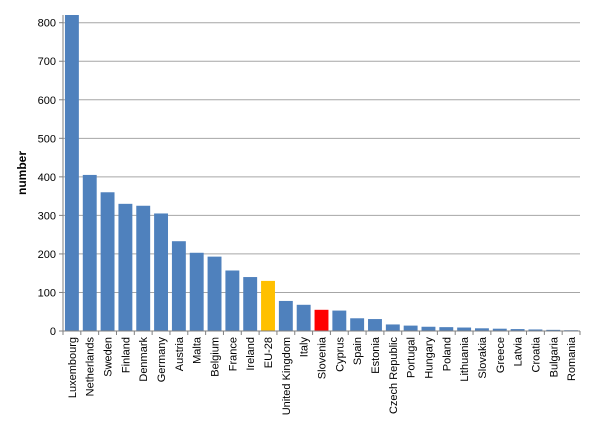 The image size is (597, 438). What do you see at coordinates (214, 293) in the screenshot?
I see `bar-belgium` at bounding box center [214, 293].